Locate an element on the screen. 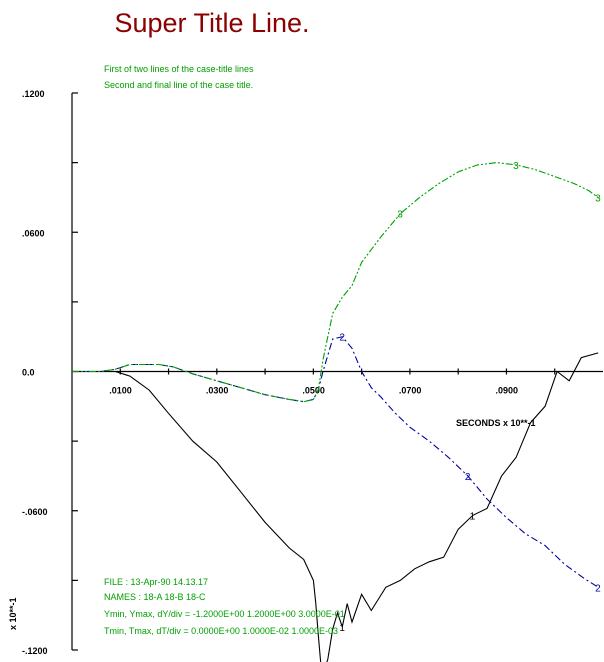 The height and width of the screenshot is (662, 604). y-axis-title: x 10**-1 is located at coordinates (13, 613).